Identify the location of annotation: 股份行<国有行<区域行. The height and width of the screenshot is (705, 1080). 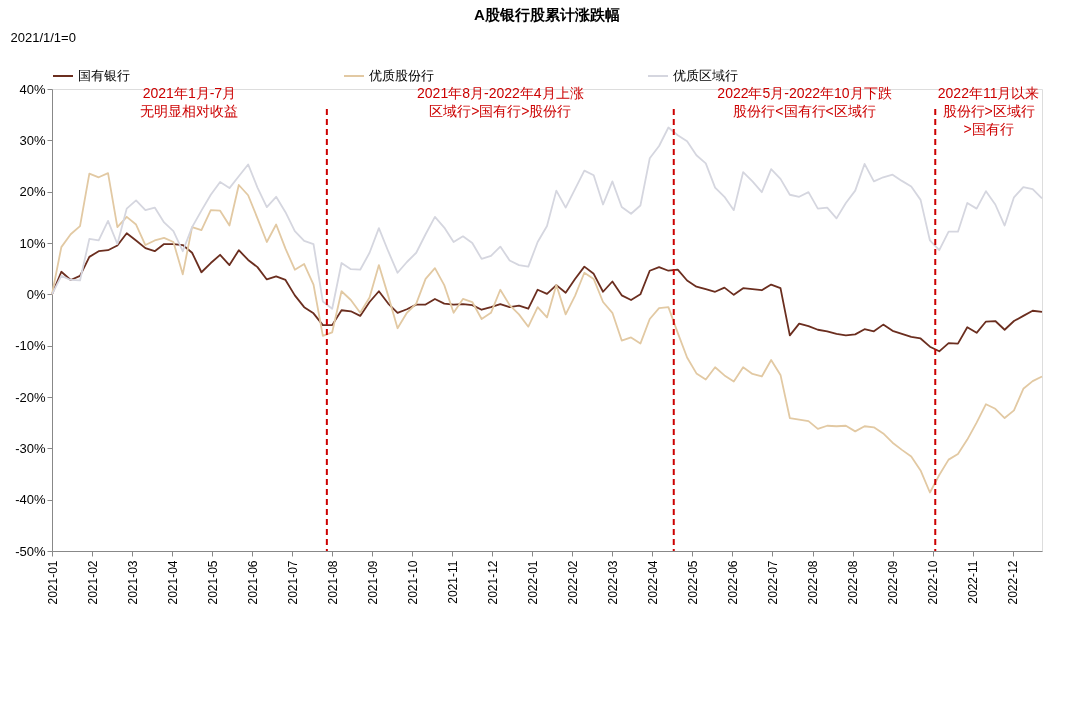
(804, 111).